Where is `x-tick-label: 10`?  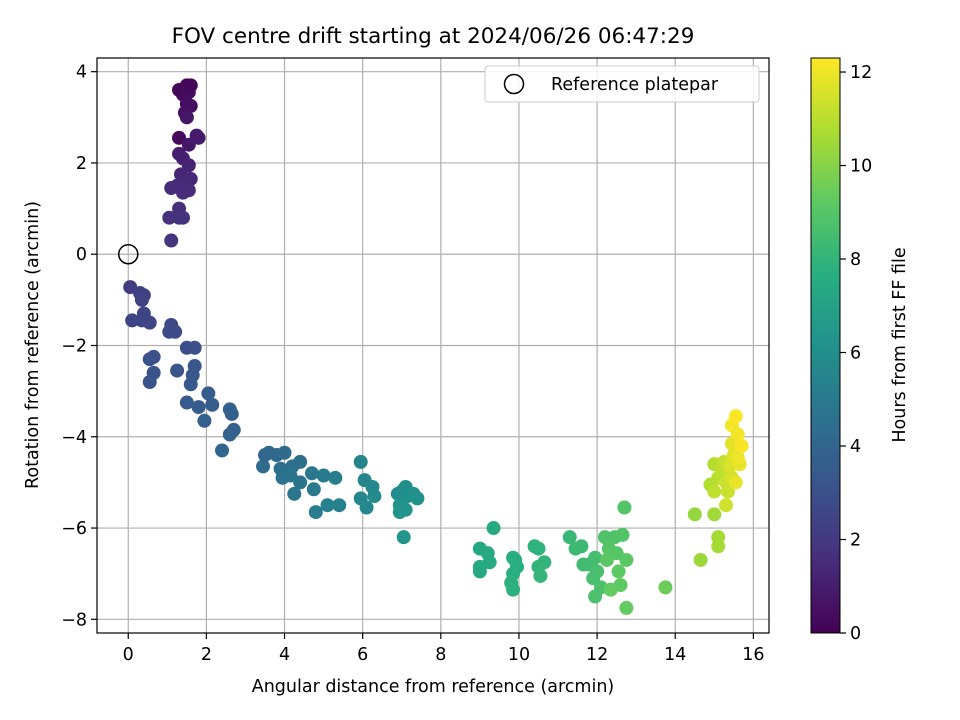
x-tick-label: 10 is located at coordinates (519, 655).